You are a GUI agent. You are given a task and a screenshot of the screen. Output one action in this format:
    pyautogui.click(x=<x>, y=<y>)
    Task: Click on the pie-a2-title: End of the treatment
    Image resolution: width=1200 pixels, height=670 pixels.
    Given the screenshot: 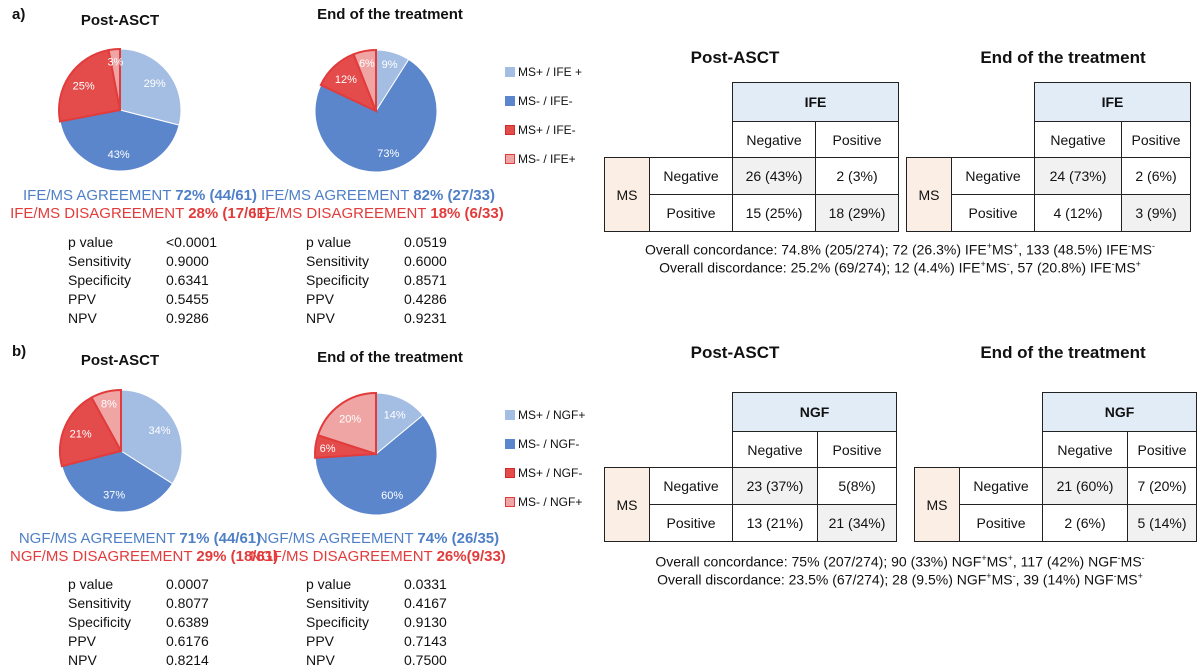 What is the action you would take?
    pyautogui.click(x=390, y=14)
    